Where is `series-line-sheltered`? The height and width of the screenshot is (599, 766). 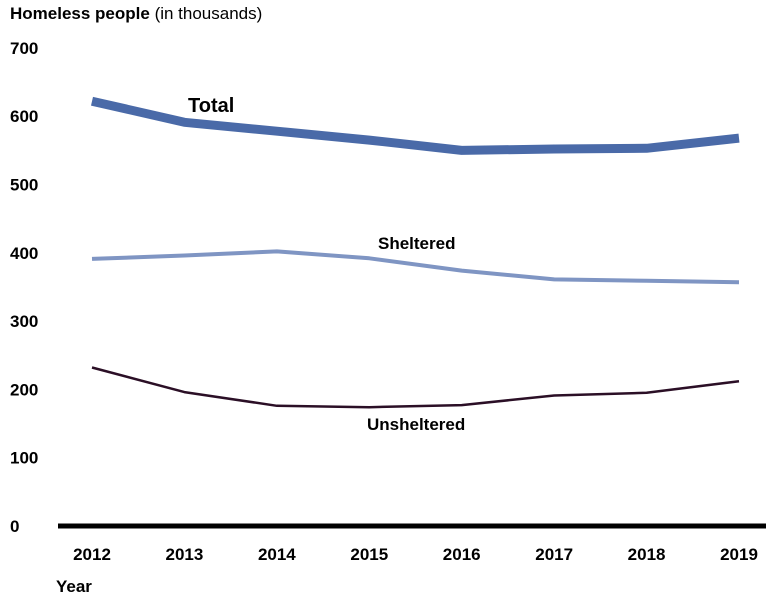 series-line-sheltered is located at coordinates (415, 267).